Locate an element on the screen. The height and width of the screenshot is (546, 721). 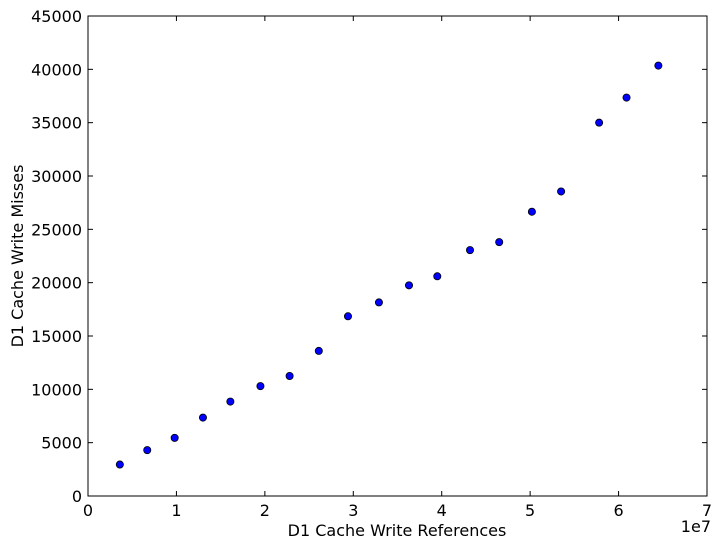
y-tick-label: 20000 is located at coordinates (56, 283).